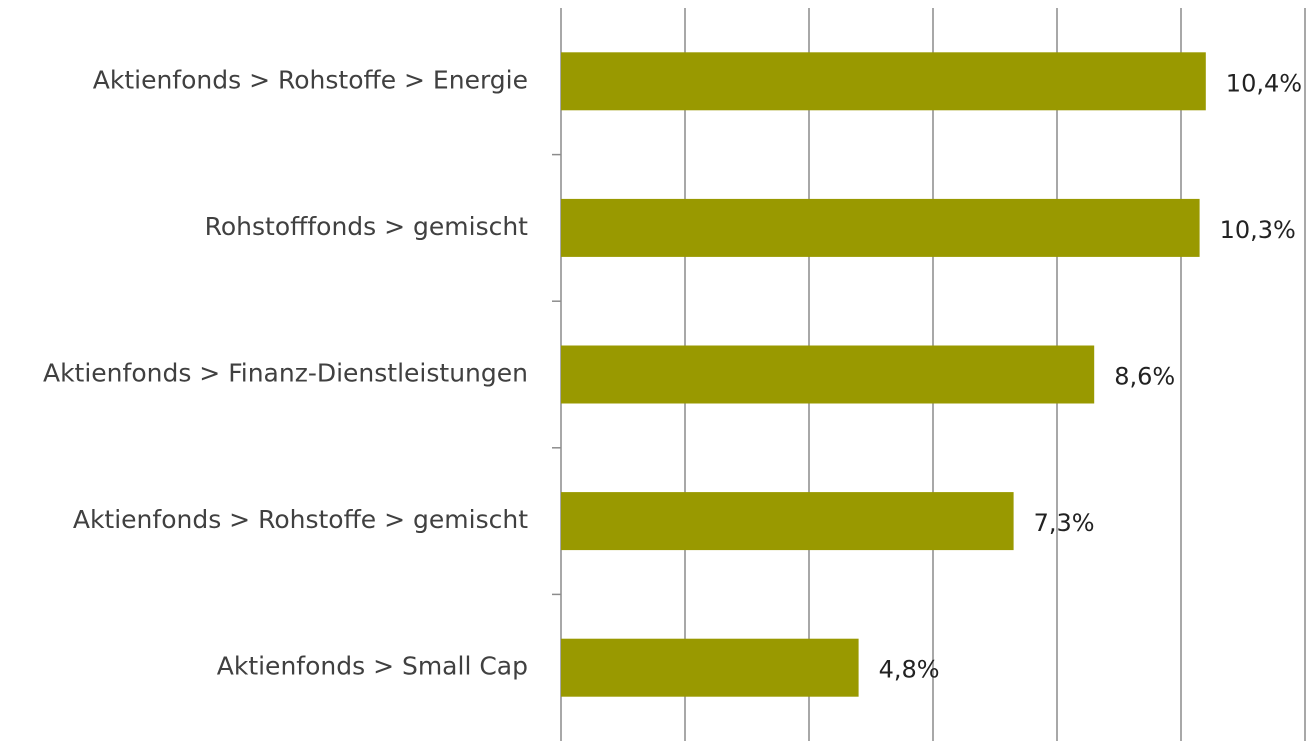 The image size is (1310, 741). I want to click on value-label: 7,3%, so click(1064, 523).